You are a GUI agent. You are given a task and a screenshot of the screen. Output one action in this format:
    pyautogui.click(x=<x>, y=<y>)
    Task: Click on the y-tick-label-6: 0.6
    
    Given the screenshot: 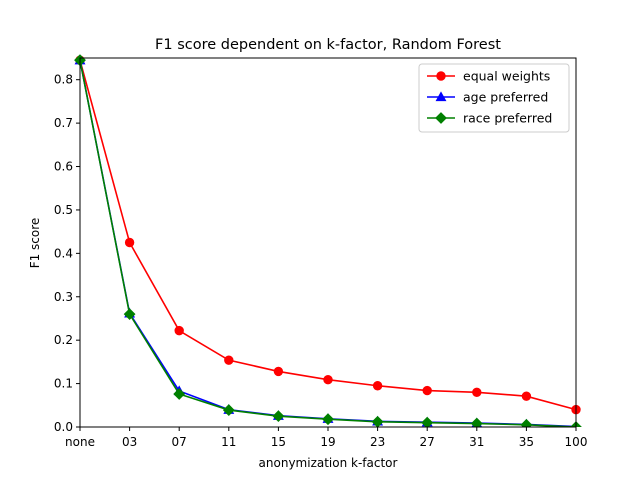 What is the action you would take?
    pyautogui.click(x=63, y=167)
    